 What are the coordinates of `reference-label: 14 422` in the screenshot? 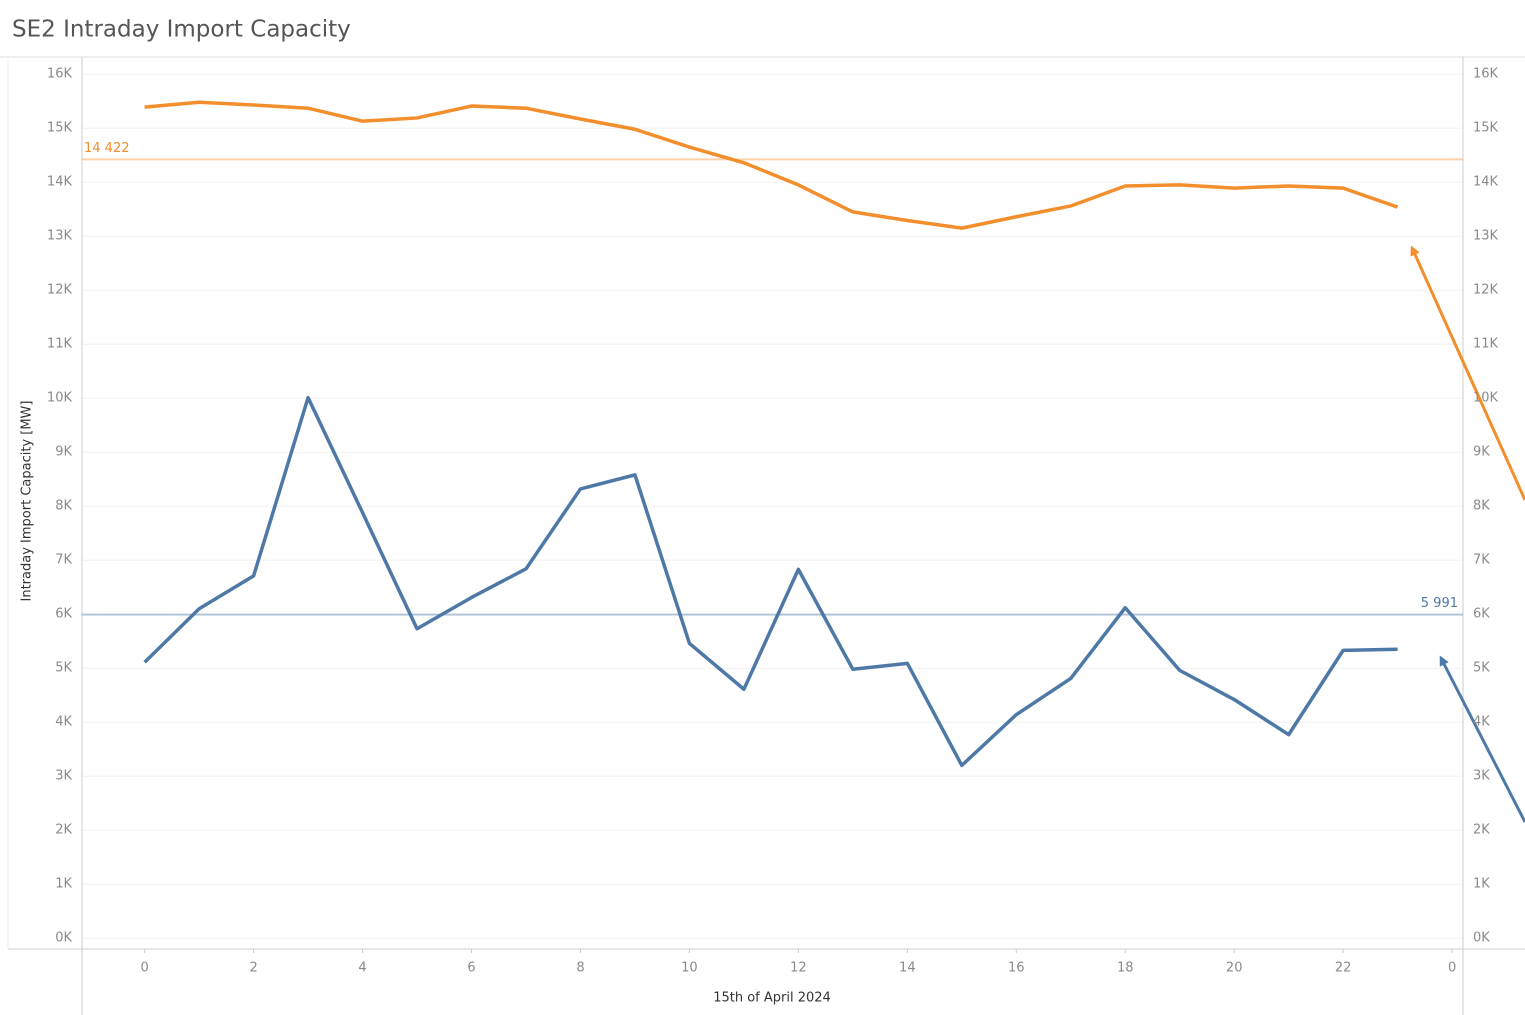 It's located at (107, 148).